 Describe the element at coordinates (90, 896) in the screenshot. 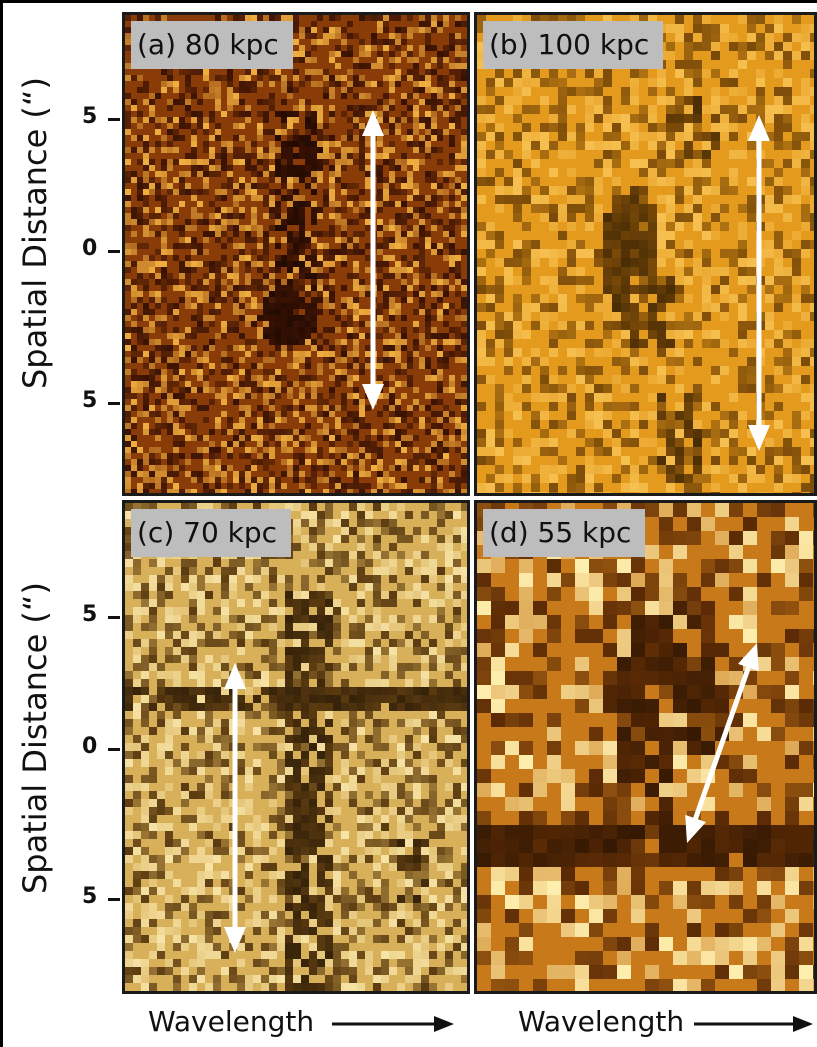

I see `y-tick-bottom-5-lower: 5` at that location.